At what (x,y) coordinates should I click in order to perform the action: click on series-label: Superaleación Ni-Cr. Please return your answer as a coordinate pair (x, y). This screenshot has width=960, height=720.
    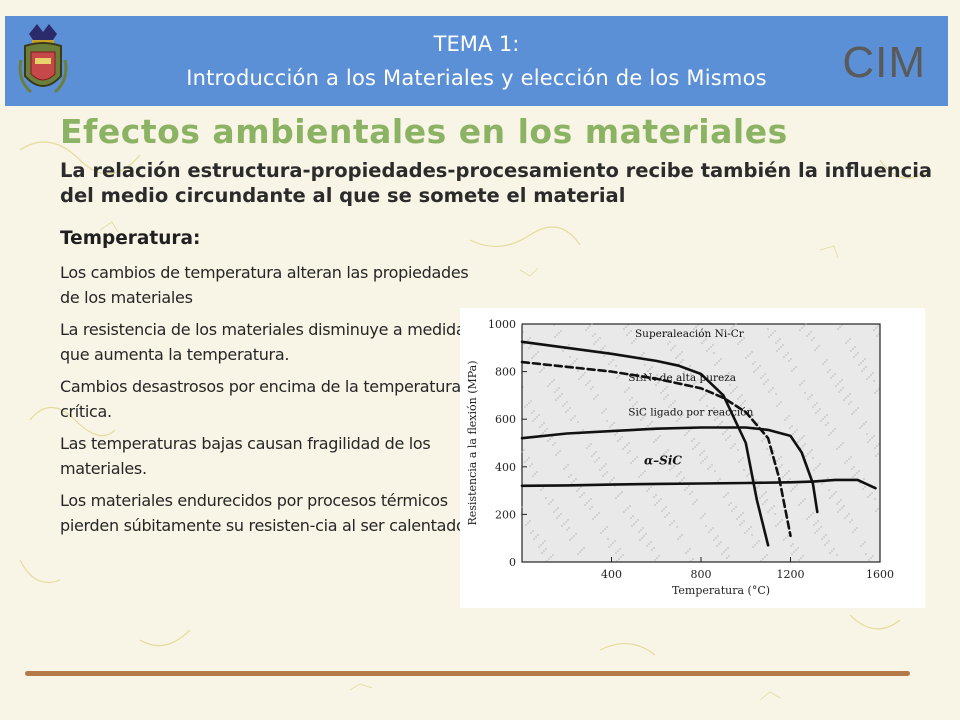
    Looking at the image, I should click on (690, 334).